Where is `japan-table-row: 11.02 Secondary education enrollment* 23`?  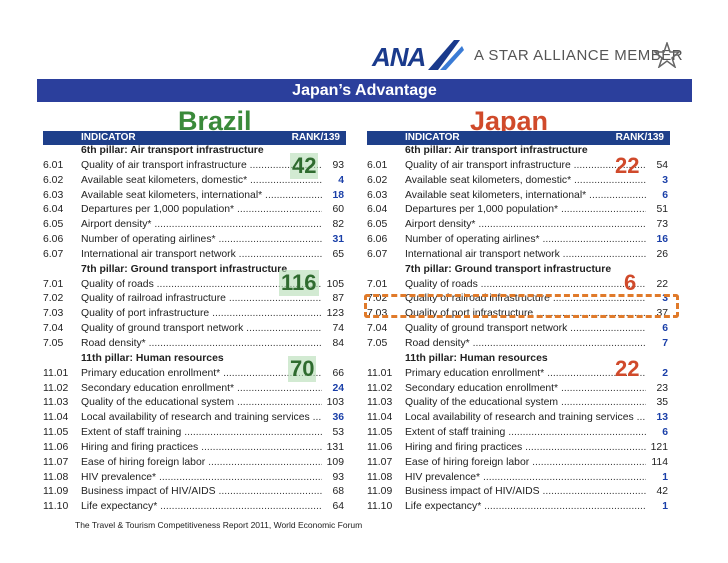 japan-table-row: 11.02 Secondary education enrollment* 23 is located at coordinates (518, 390).